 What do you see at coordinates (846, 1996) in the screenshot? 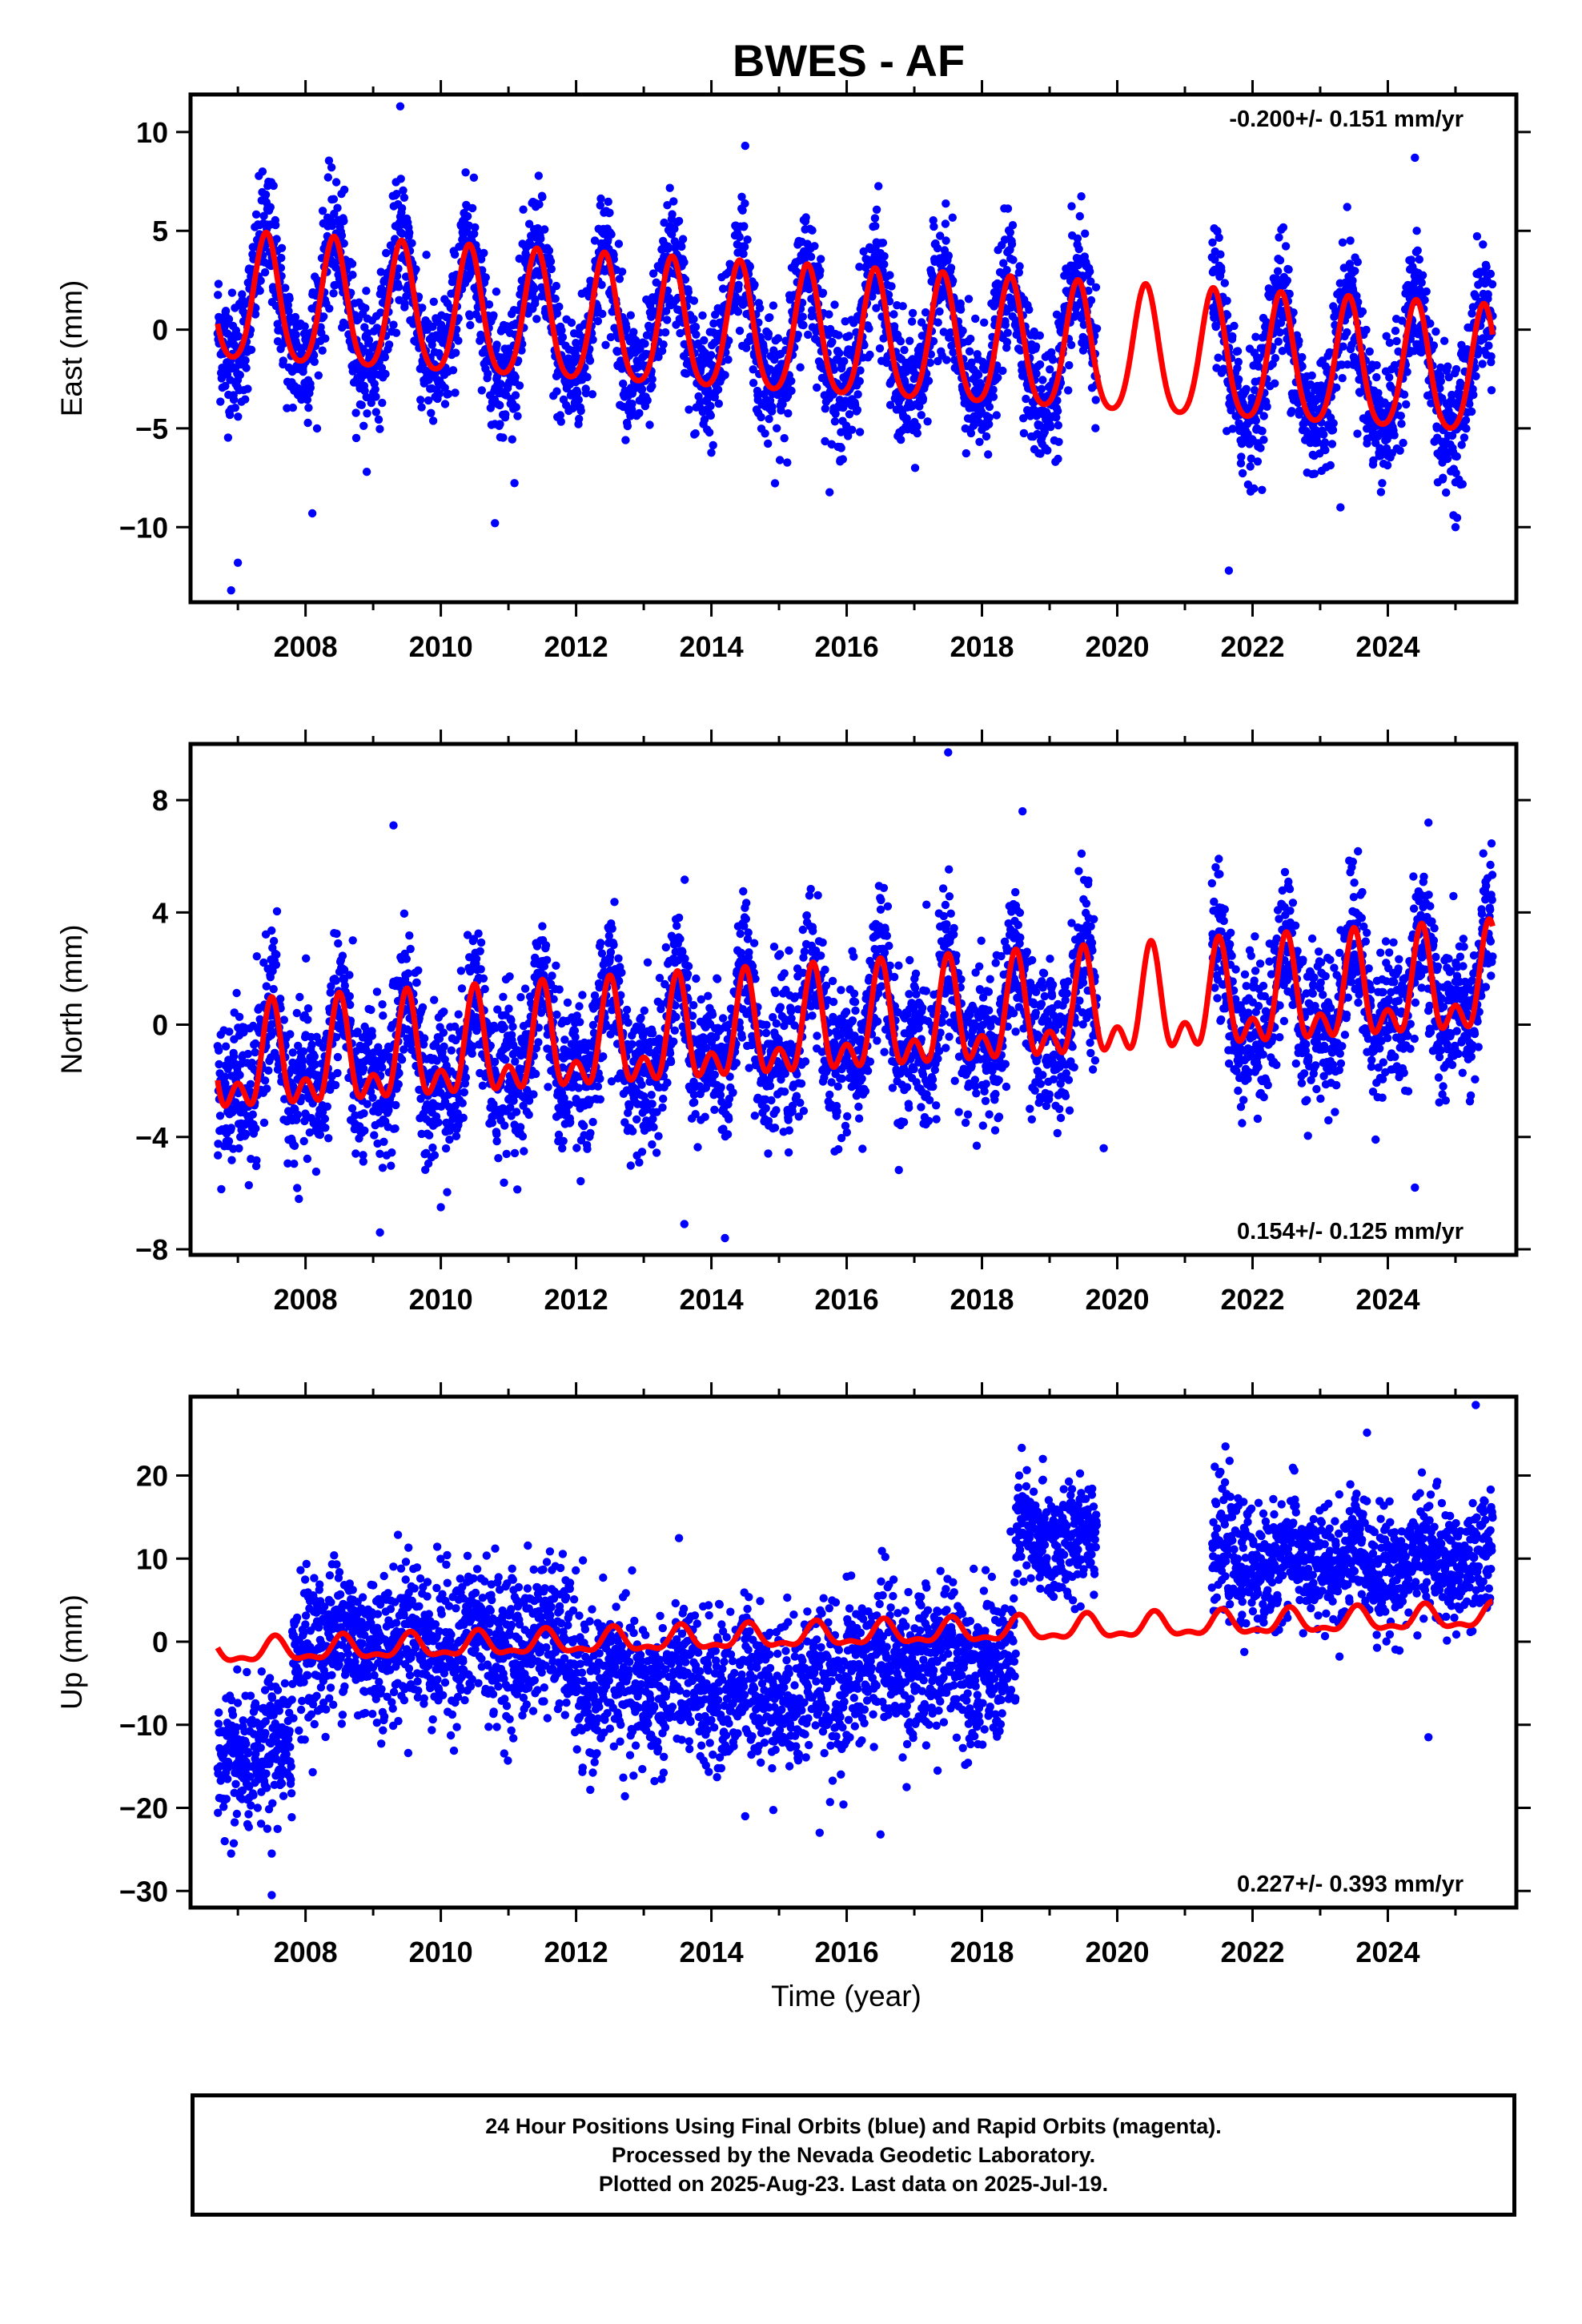
I see `x-axis-label: Time (year)` at bounding box center [846, 1996].